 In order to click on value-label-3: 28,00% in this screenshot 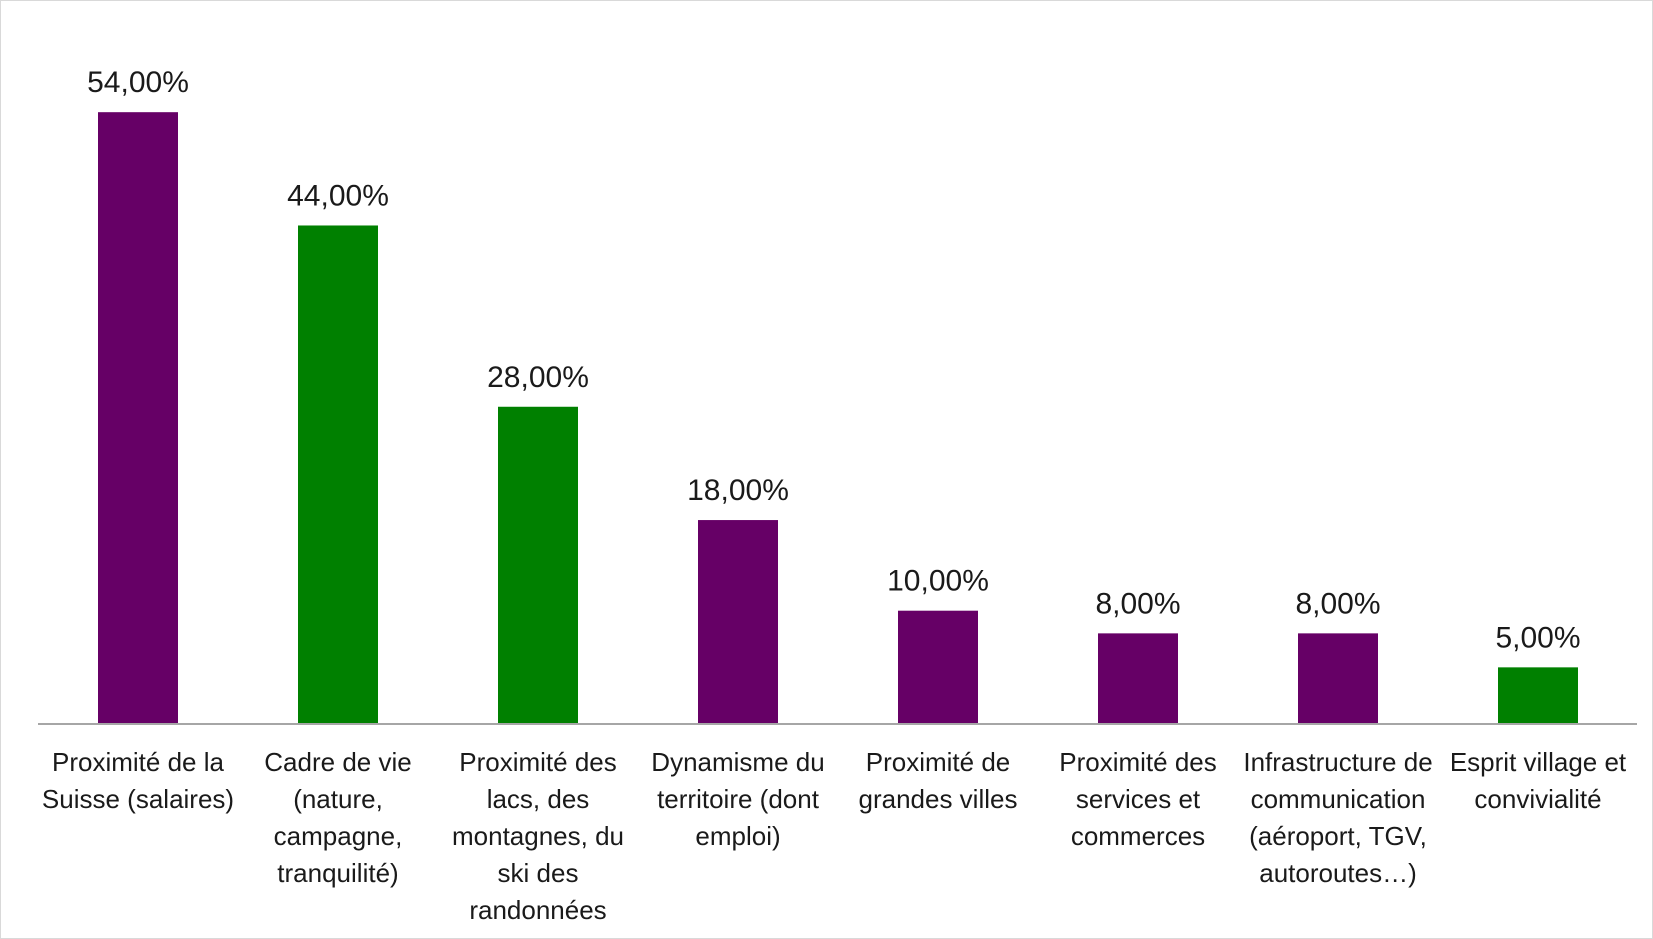, I will do `click(538, 377)`.